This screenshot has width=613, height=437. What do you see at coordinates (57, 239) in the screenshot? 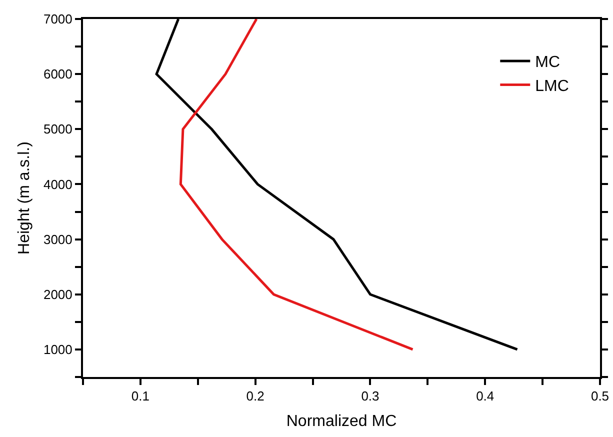
I see `y-tick-label: 3000` at bounding box center [57, 239].